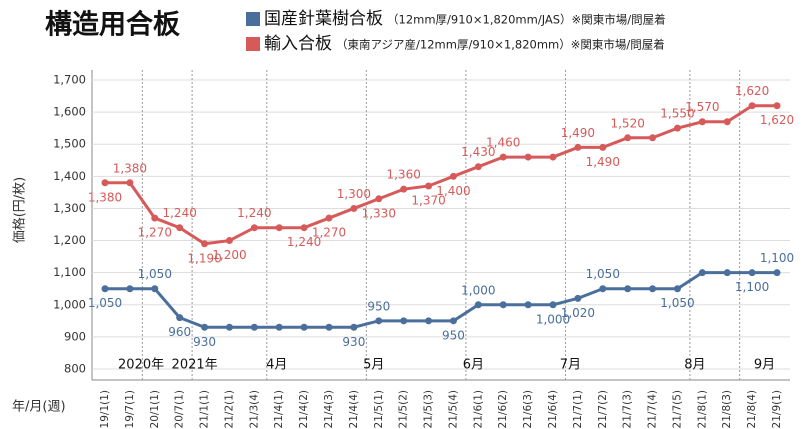 Image resolution: width=805 pixels, height=429 pixels. I want to click on data-label: 1,460, so click(503, 143).